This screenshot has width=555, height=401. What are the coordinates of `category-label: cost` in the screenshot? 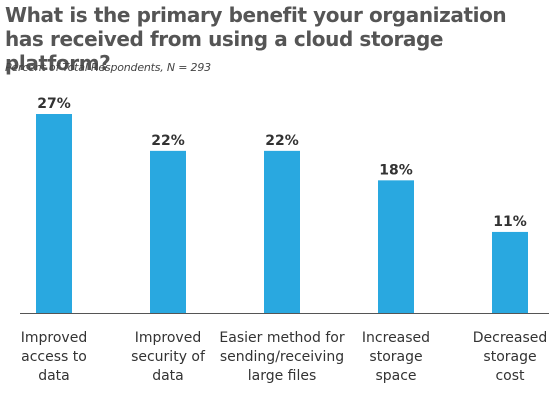 It's located at (510, 376).